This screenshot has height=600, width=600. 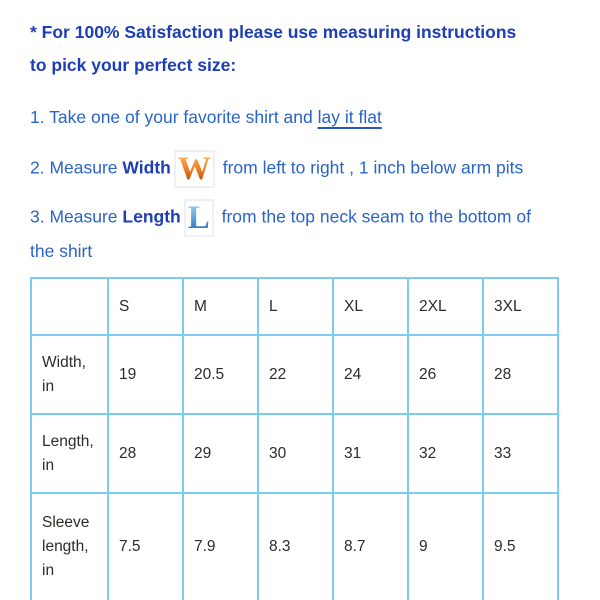 I want to click on width-row: Width, in 19 20.5 22 24 26 28, so click(x=294, y=374).